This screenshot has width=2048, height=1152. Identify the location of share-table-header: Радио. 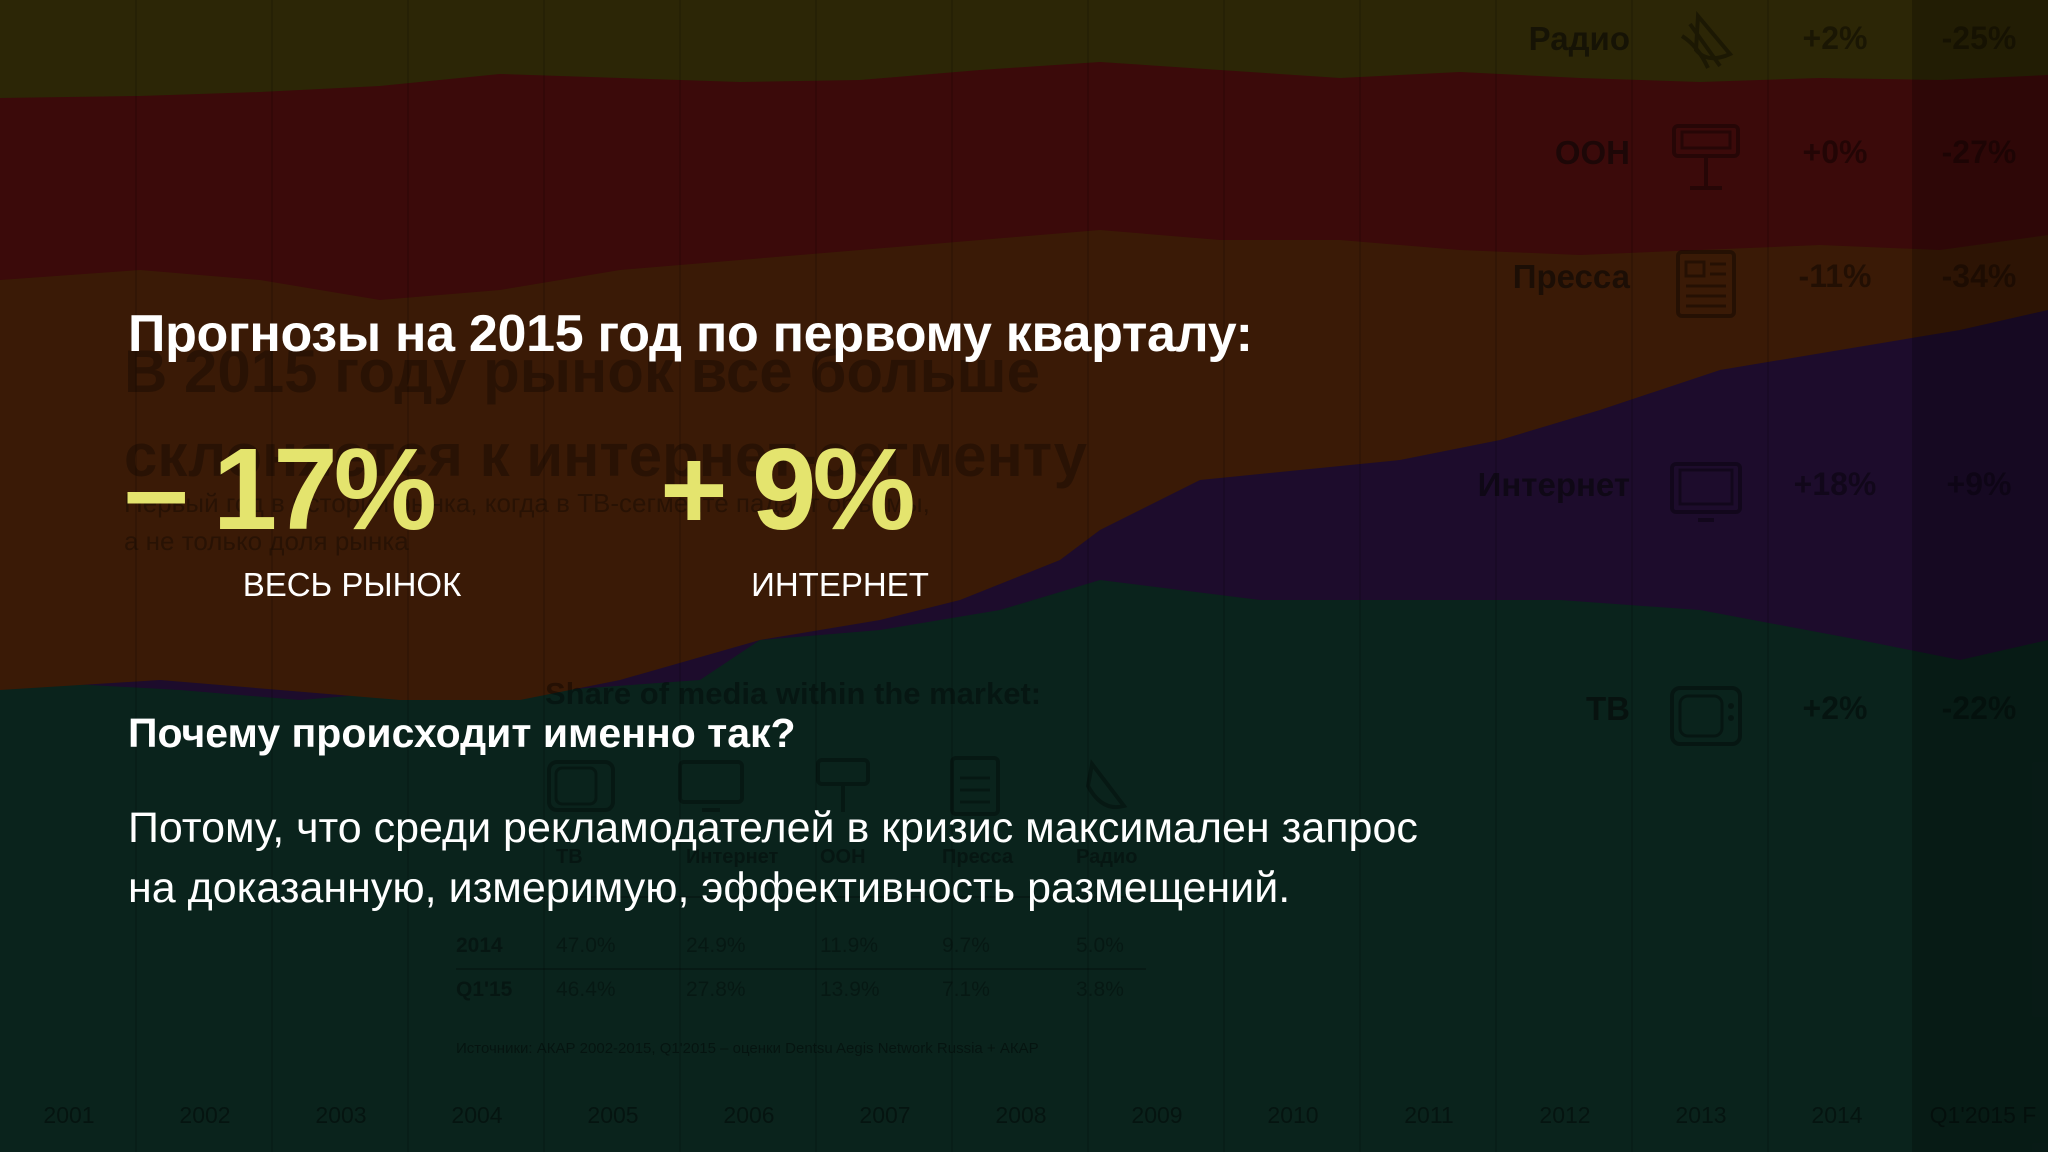
(1107, 857).